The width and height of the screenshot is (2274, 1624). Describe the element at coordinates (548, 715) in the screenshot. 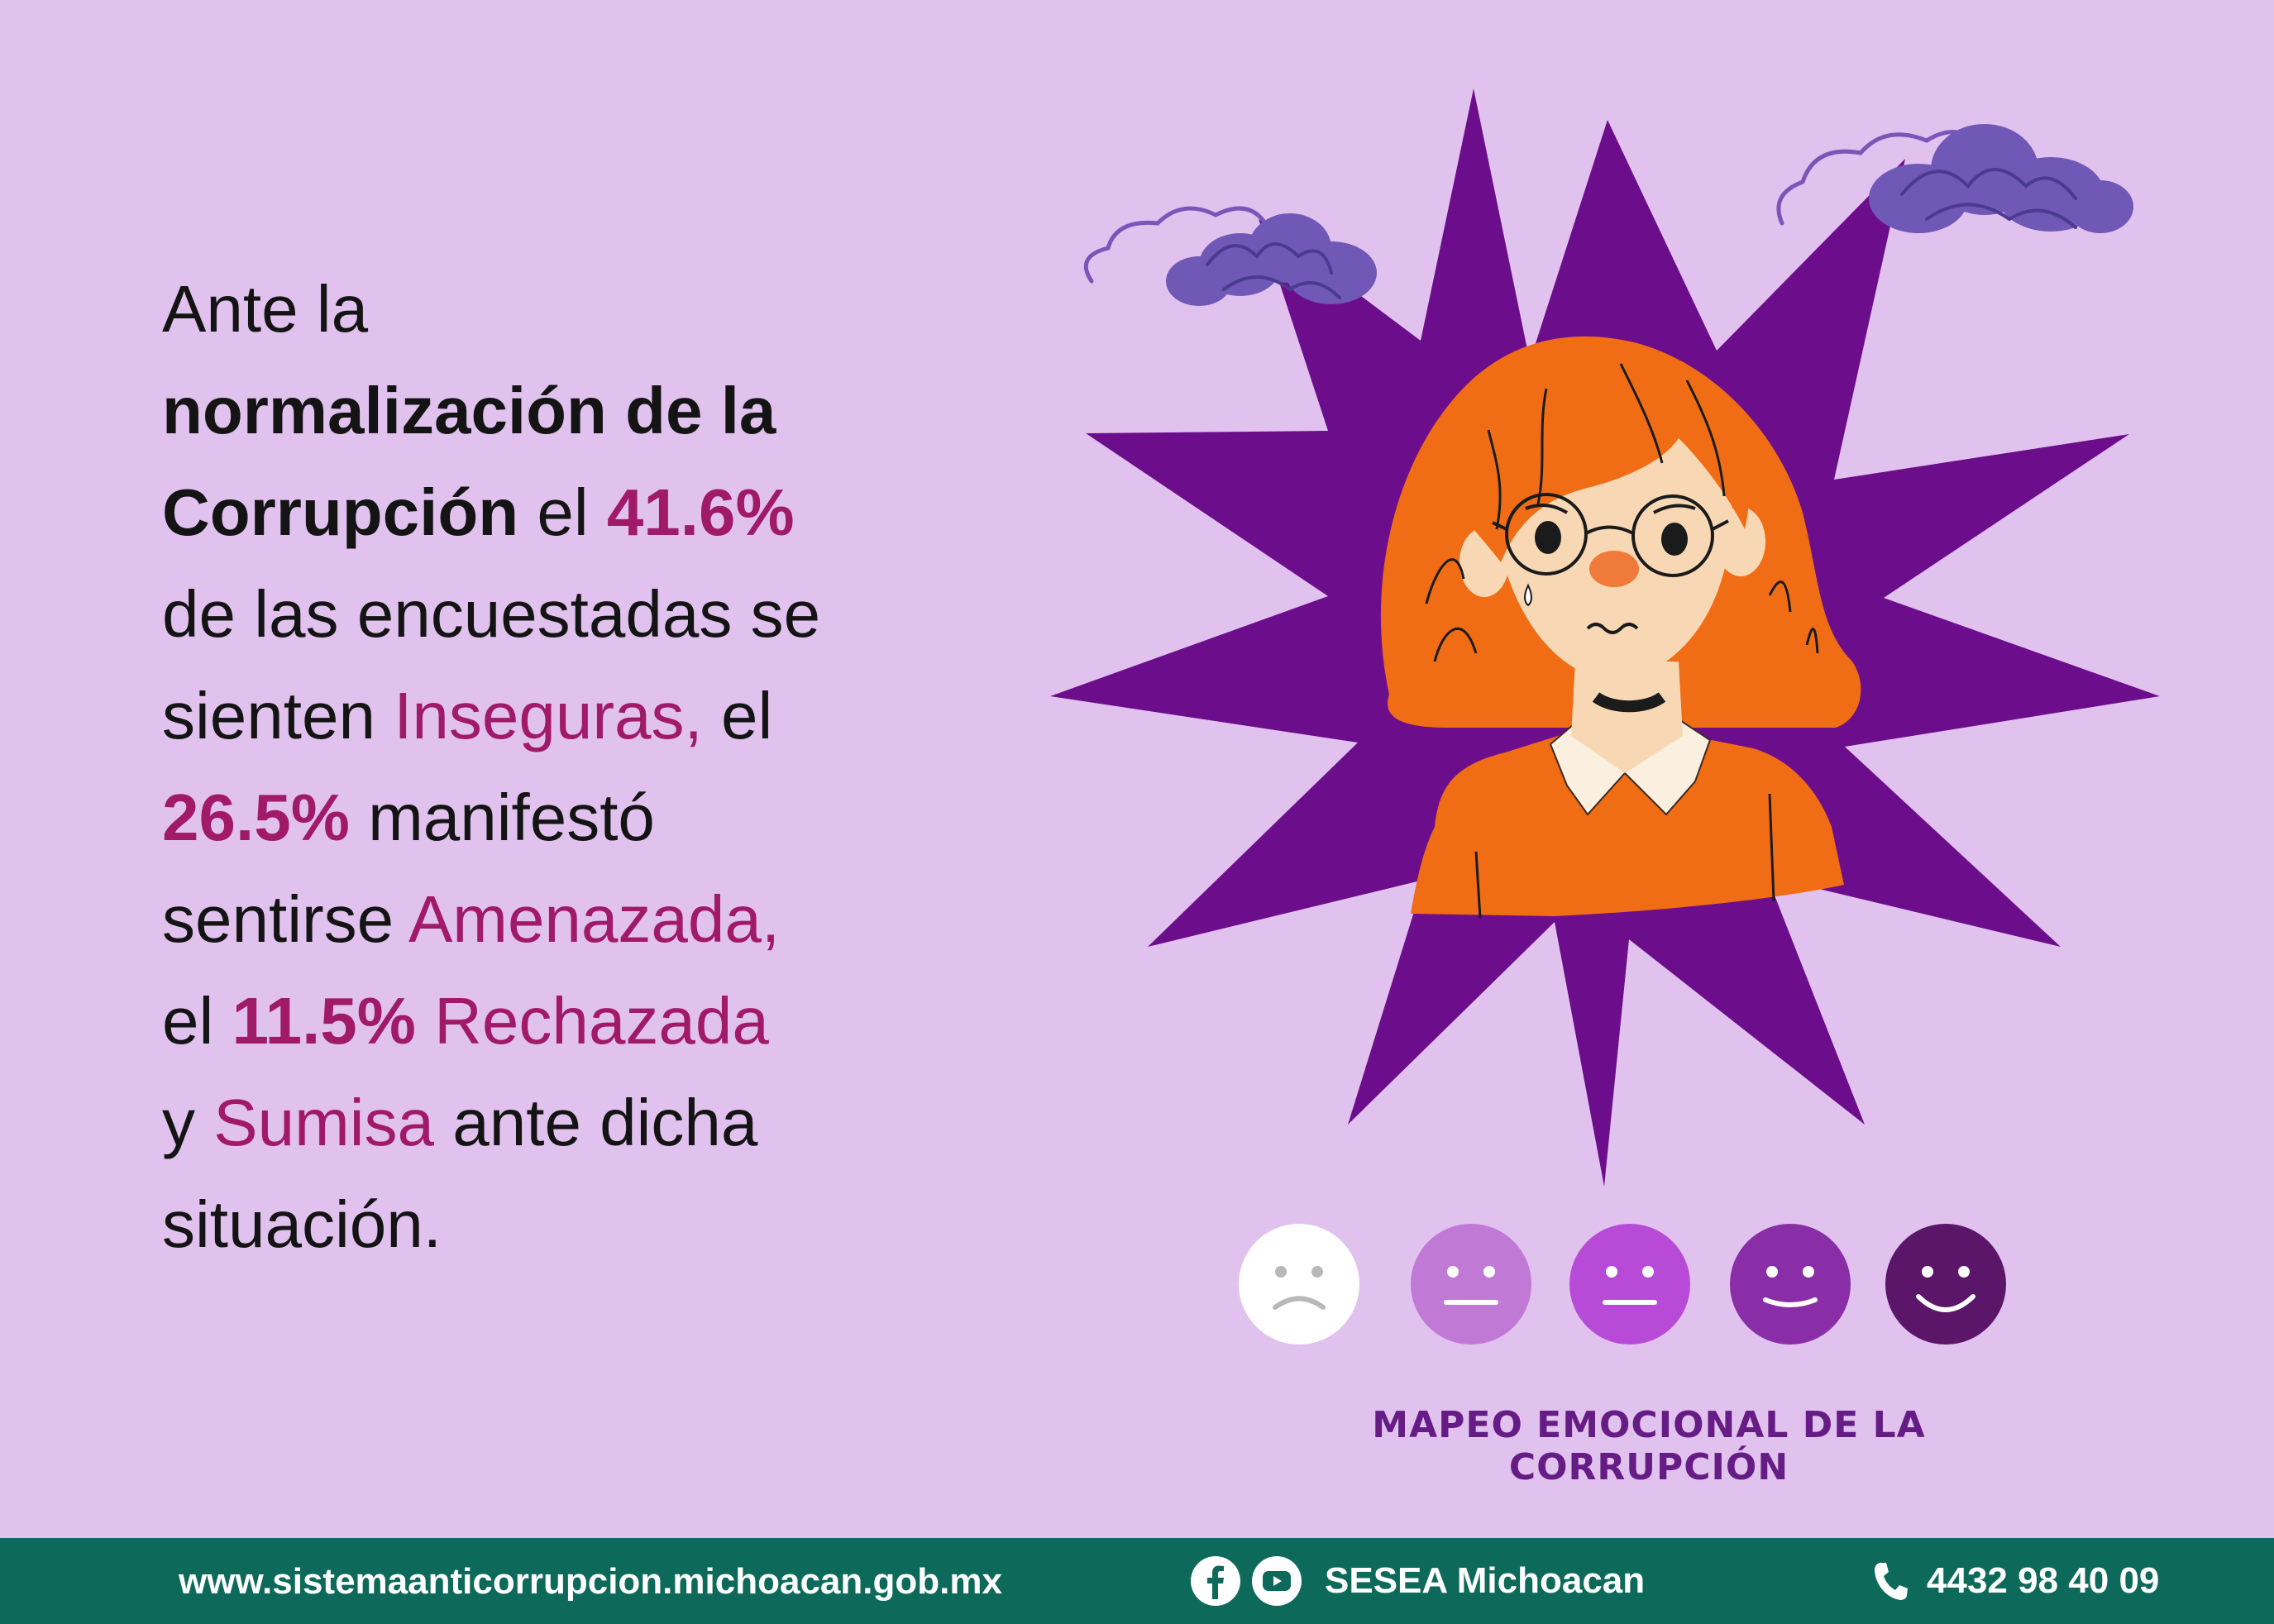

I see `emotion-inseguras: Inseguras,` at that location.